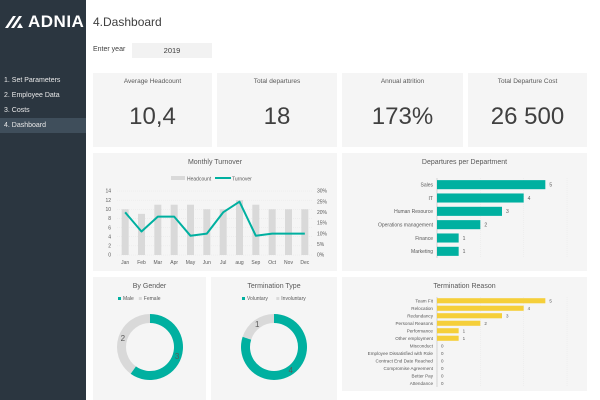 This screenshot has width=600, height=400. I want to click on logo-text: ADNIA, so click(56, 21).